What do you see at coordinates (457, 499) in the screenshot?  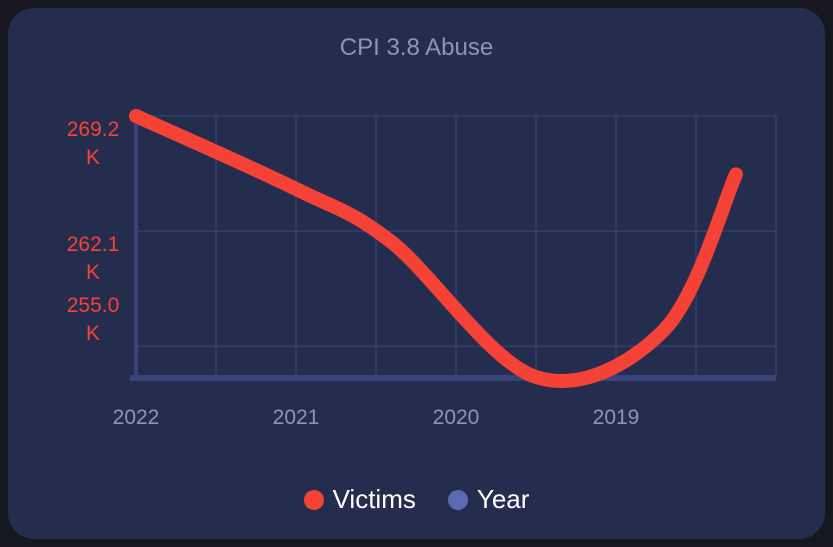 I see `legend-swatch-year` at bounding box center [457, 499].